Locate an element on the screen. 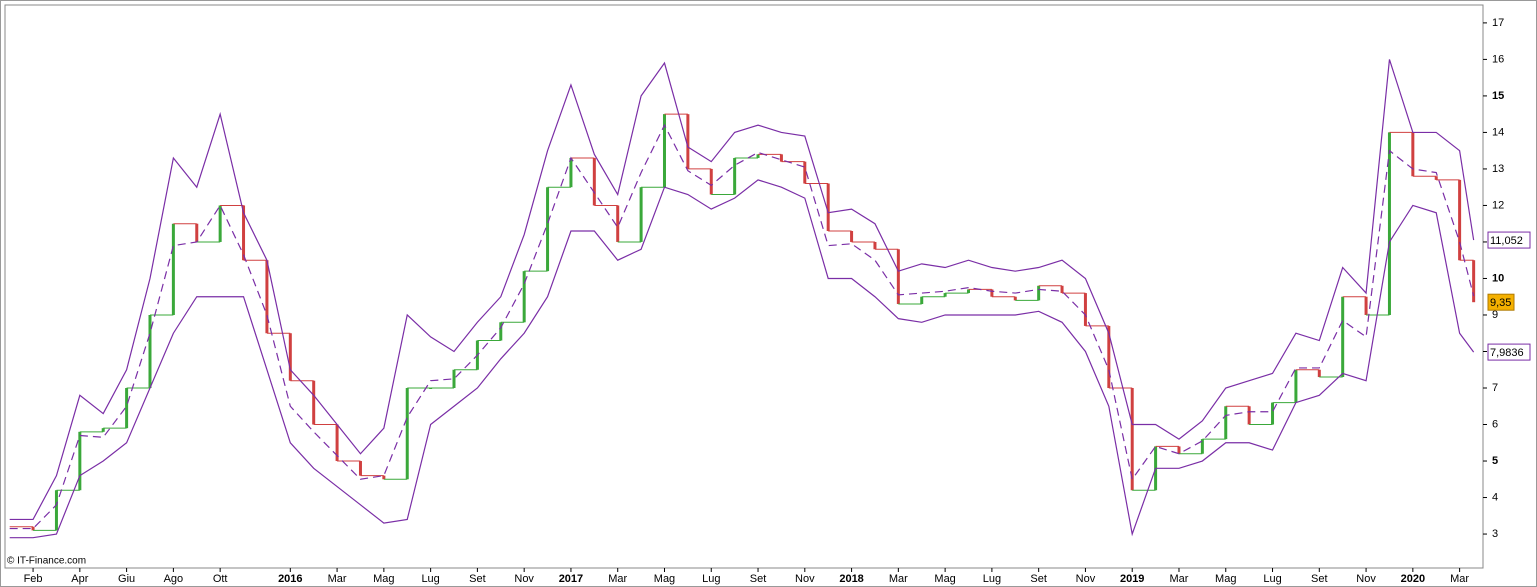  y-tick-label: 10 is located at coordinates (1498, 278).